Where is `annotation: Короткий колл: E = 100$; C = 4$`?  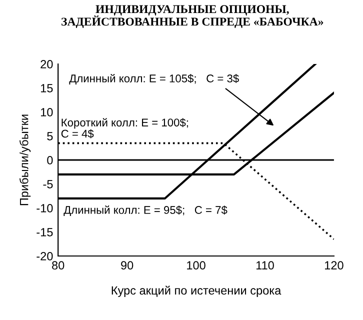
annotation: Короткий колл: E = 100$; C = 4$ is located at coordinates (124, 128).